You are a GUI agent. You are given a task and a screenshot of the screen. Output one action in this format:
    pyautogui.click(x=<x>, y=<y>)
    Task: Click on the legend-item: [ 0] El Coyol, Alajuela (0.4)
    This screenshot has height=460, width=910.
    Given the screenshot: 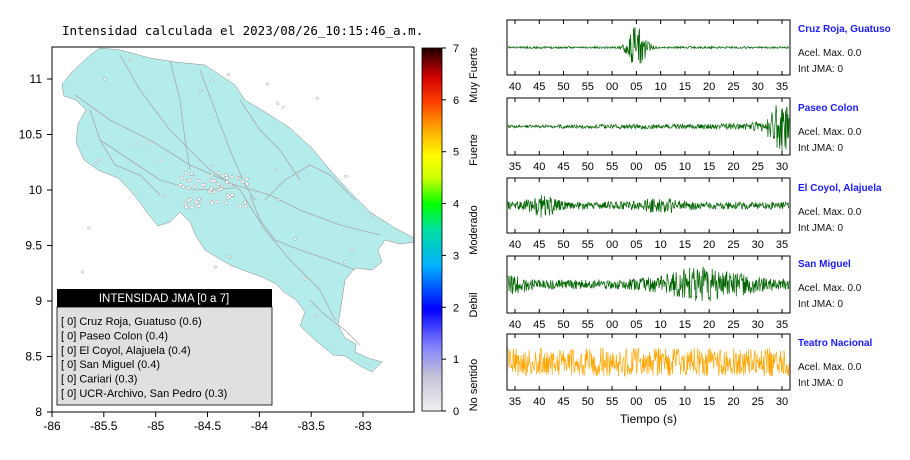 What is the action you would take?
    pyautogui.click(x=126, y=351)
    